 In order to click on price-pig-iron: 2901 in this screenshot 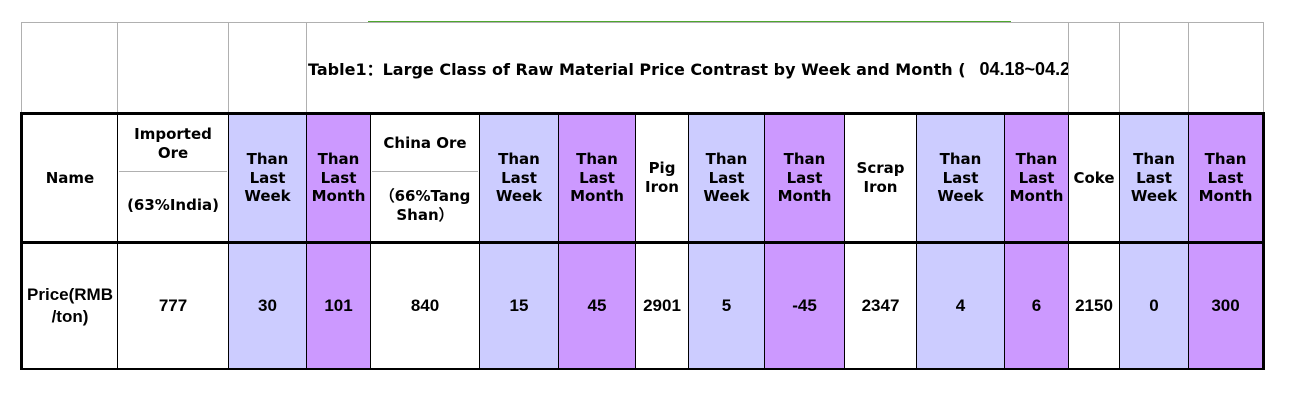, I will do `click(662, 306)`.